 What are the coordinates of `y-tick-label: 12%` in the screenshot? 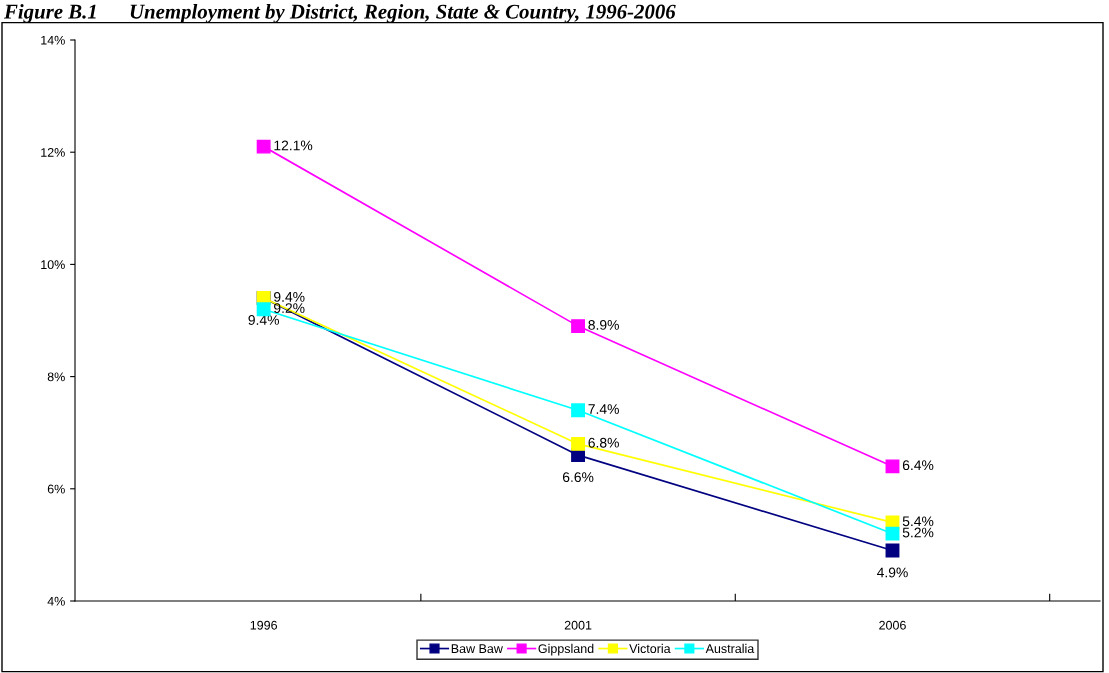 It's located at (53, 152).